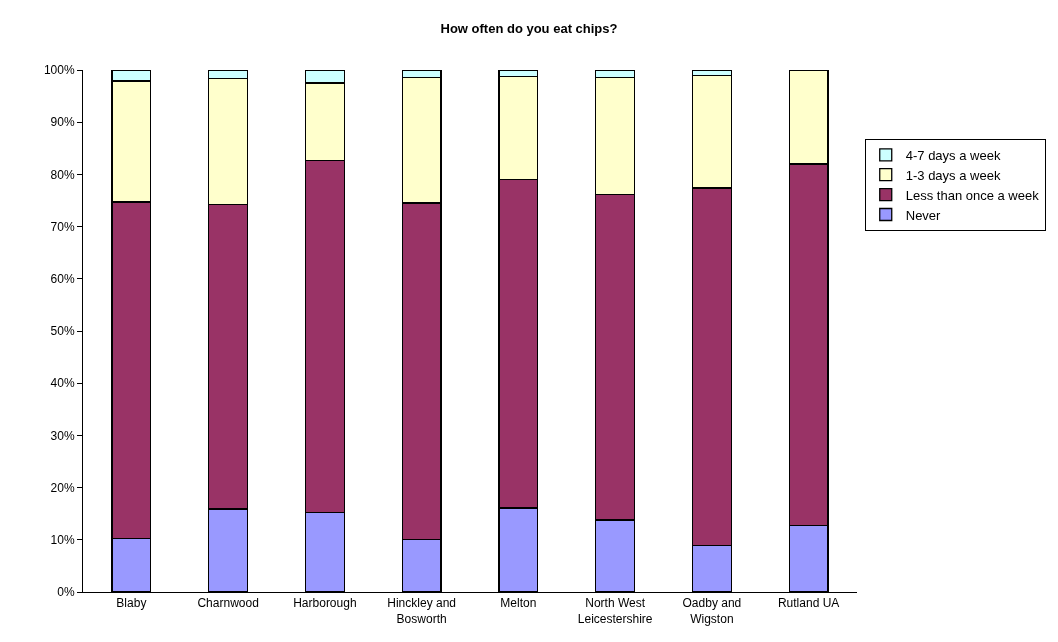 This screenshot has height=642, width=1058. I want to click on x-tick-label: Hinckley and Bosworth, so click(421, 611).